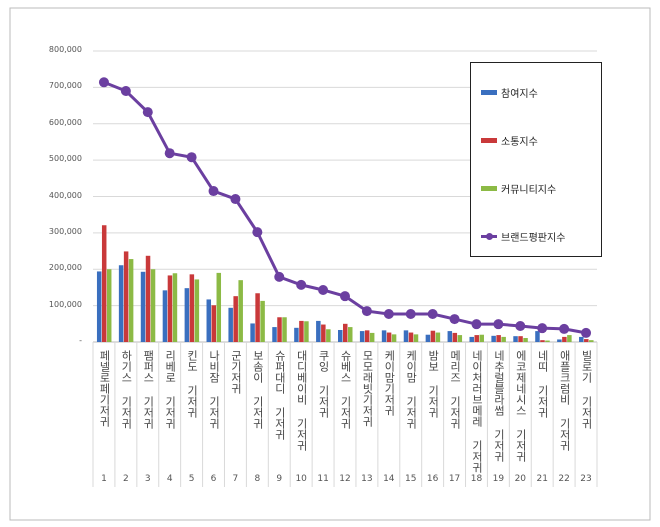 The image size is (660, 527). I want to click on category-label: 에코제네시스 기저귀, so click(521, 406).